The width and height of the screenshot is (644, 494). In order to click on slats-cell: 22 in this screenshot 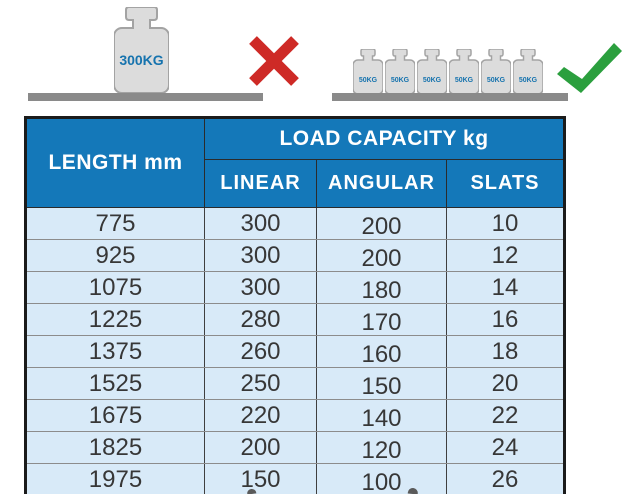, I will do `click(505, 415)`.